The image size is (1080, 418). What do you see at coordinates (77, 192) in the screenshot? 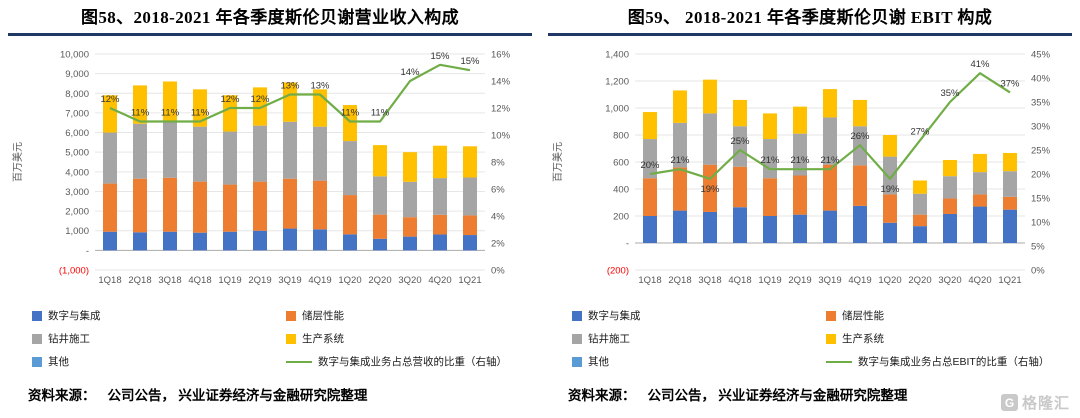
I see `left-axis-tick: 3,000` at bounding box center [77, 192].